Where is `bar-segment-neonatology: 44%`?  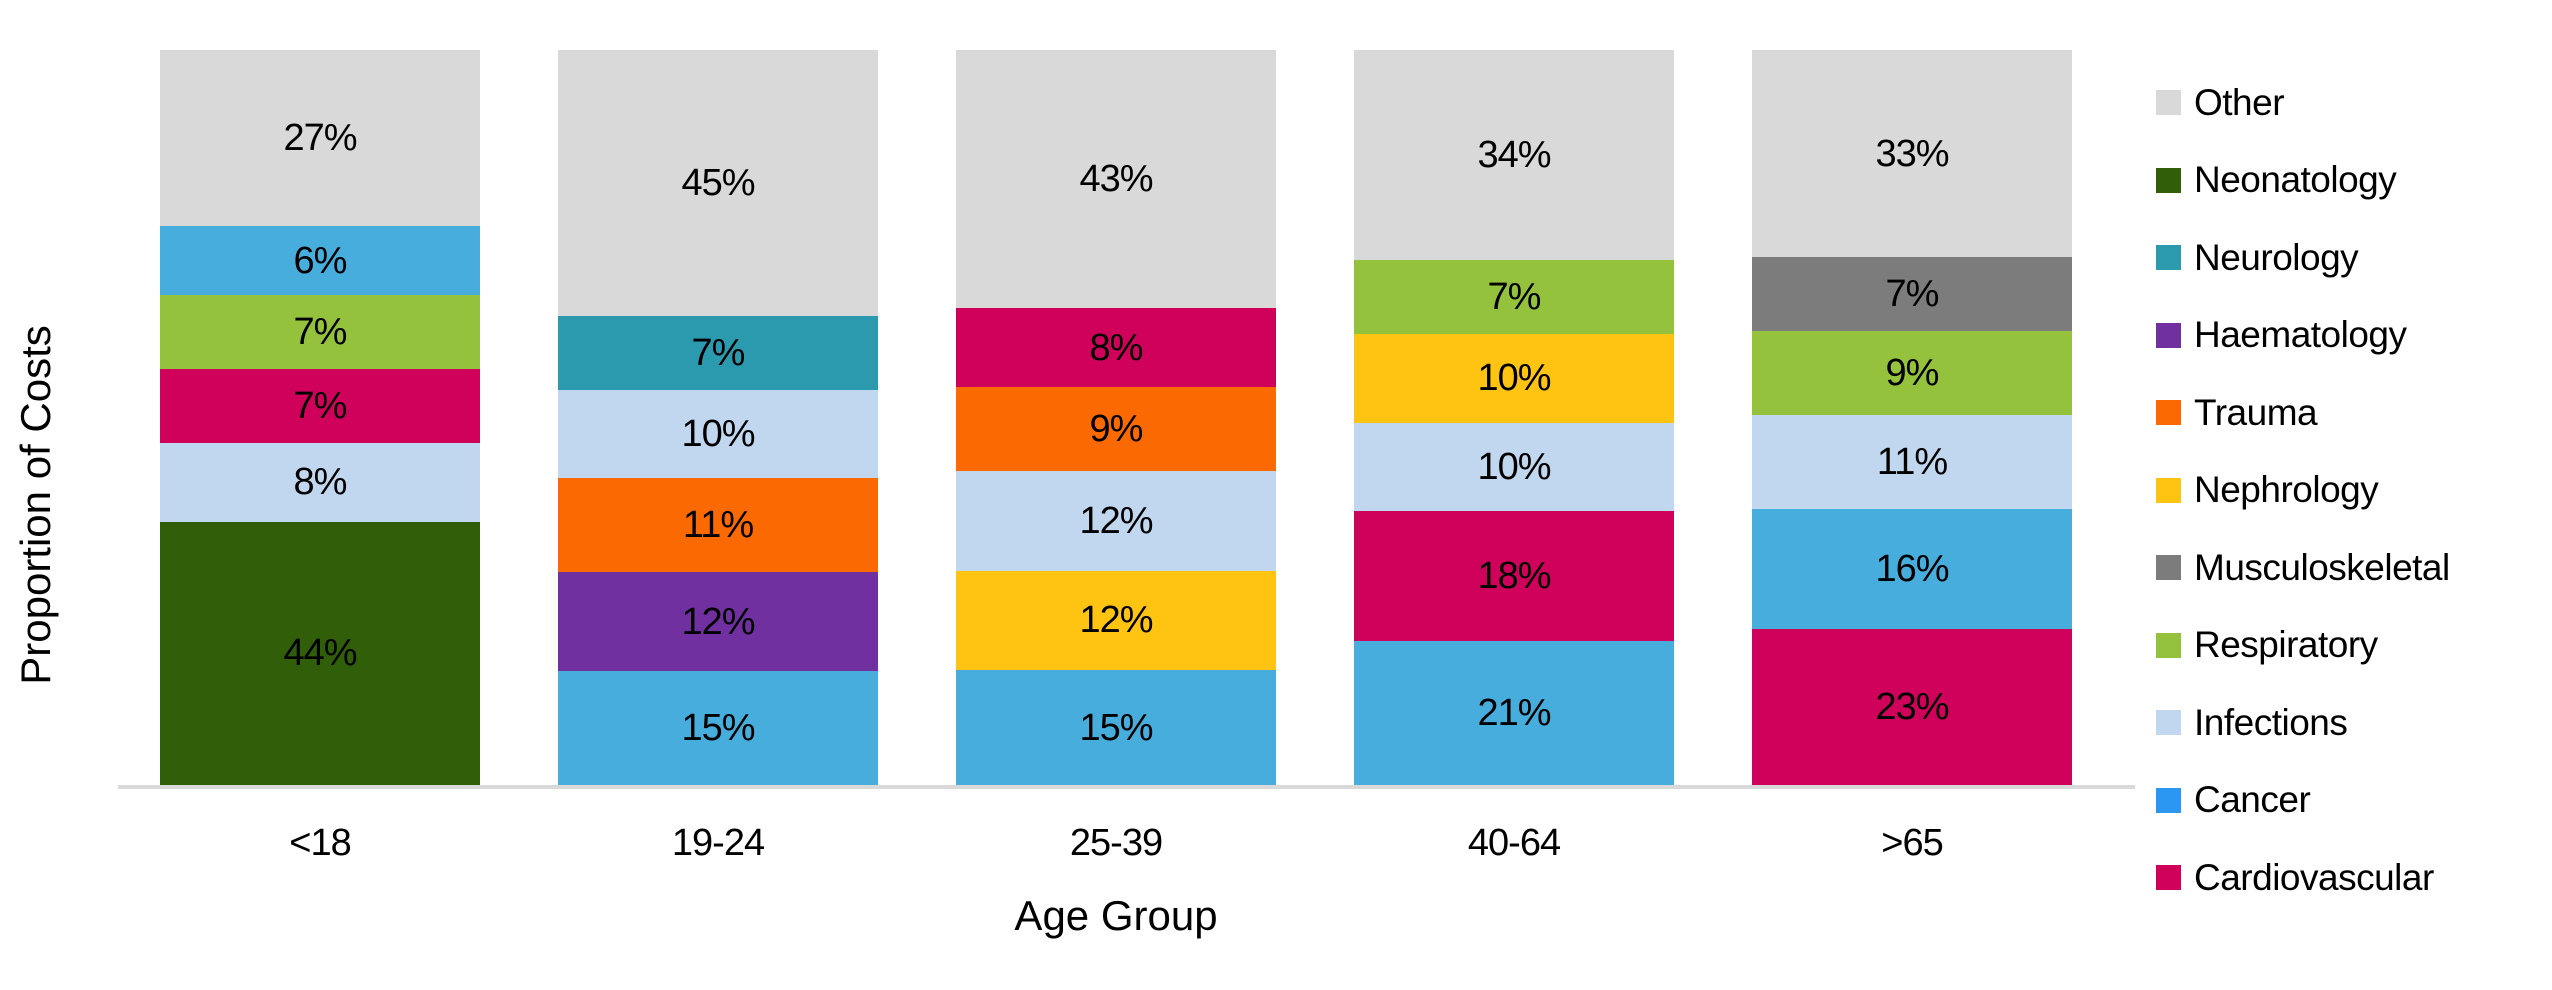 bar-segment-neonatology: 44% is located at coordinates (320, 653).